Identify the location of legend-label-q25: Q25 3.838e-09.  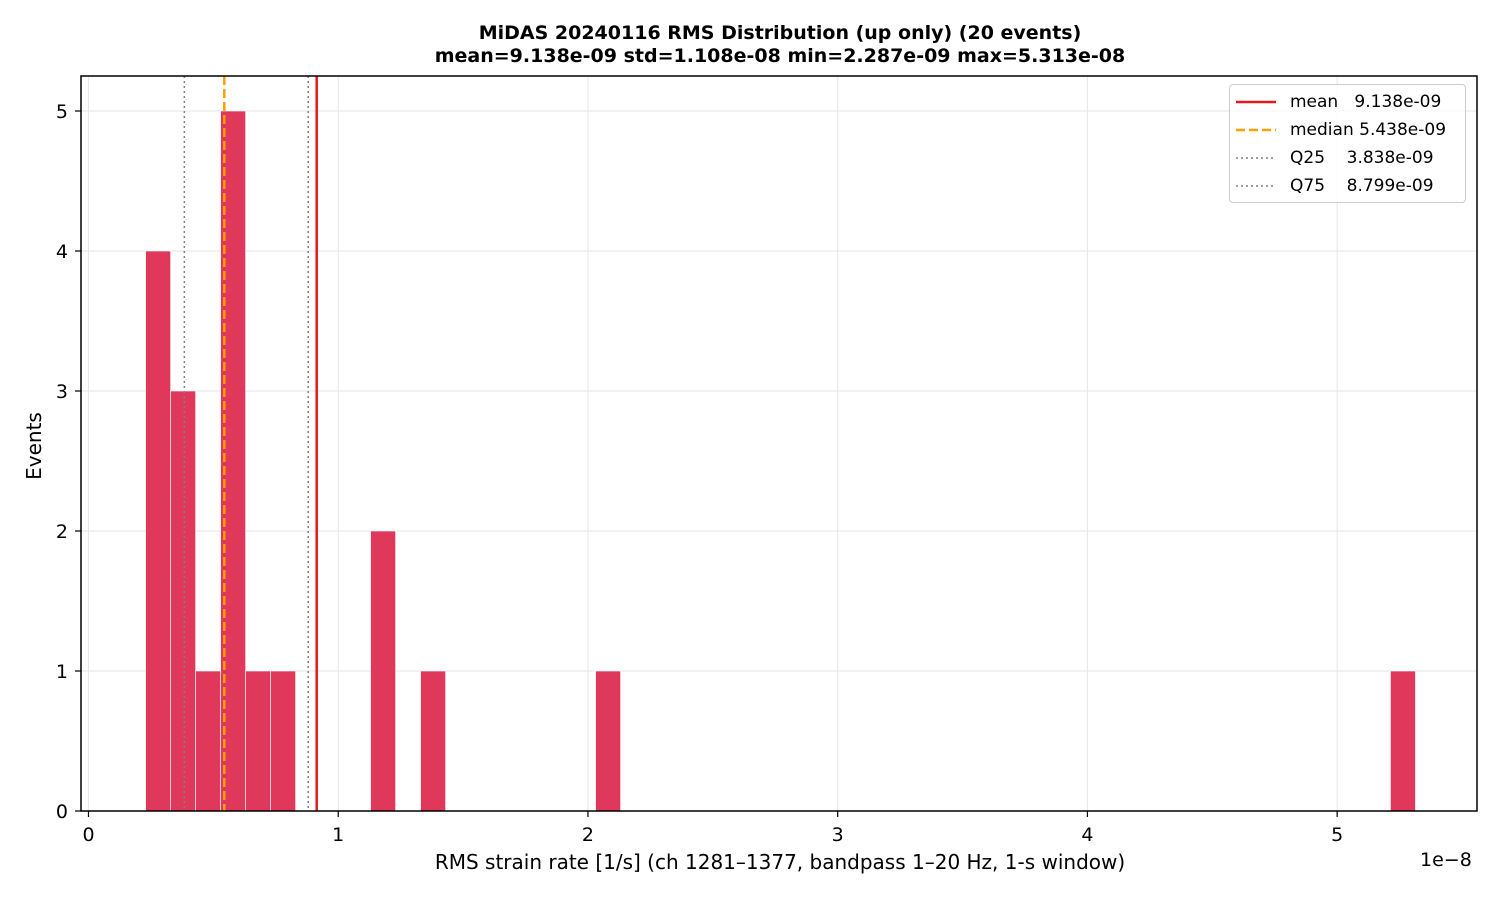
(1362, 158).